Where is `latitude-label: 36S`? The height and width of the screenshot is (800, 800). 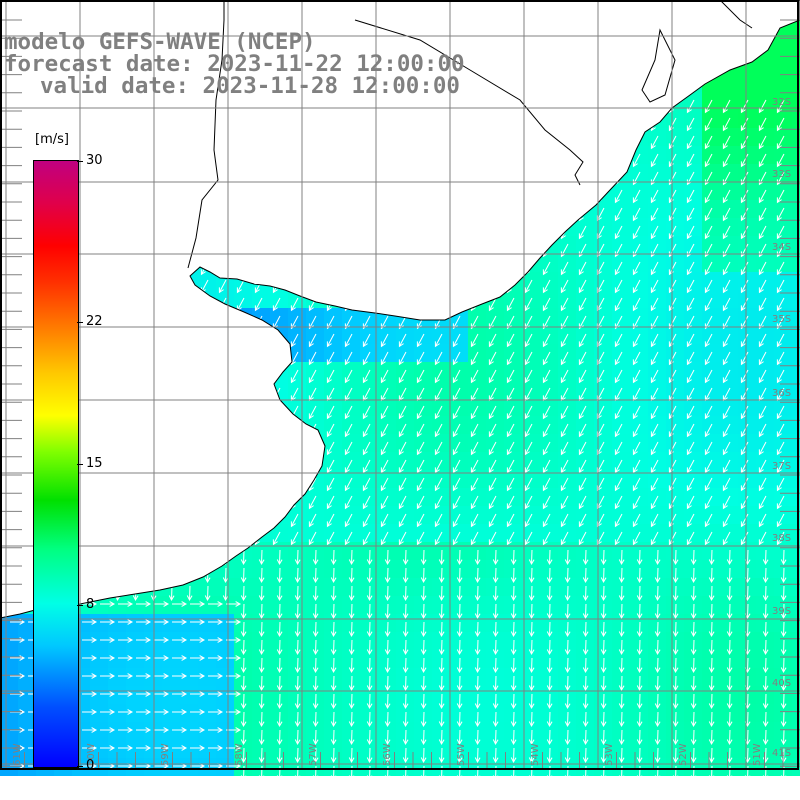
latitude-label: 36S is located at coordinates (781, 393).